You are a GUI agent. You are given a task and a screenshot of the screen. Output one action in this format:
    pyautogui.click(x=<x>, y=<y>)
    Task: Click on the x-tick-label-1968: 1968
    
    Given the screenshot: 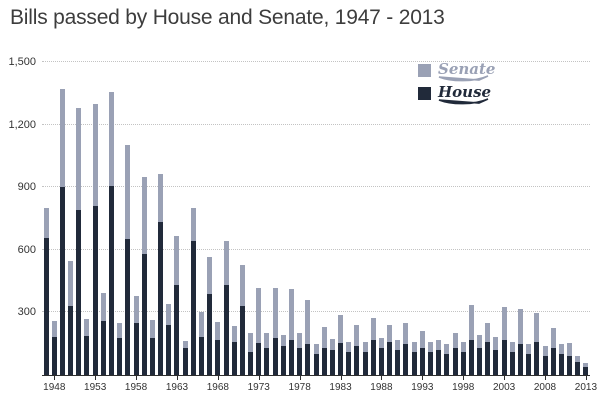 What is the action you would take?
    pyautogui.click(x=217, y=387)
    